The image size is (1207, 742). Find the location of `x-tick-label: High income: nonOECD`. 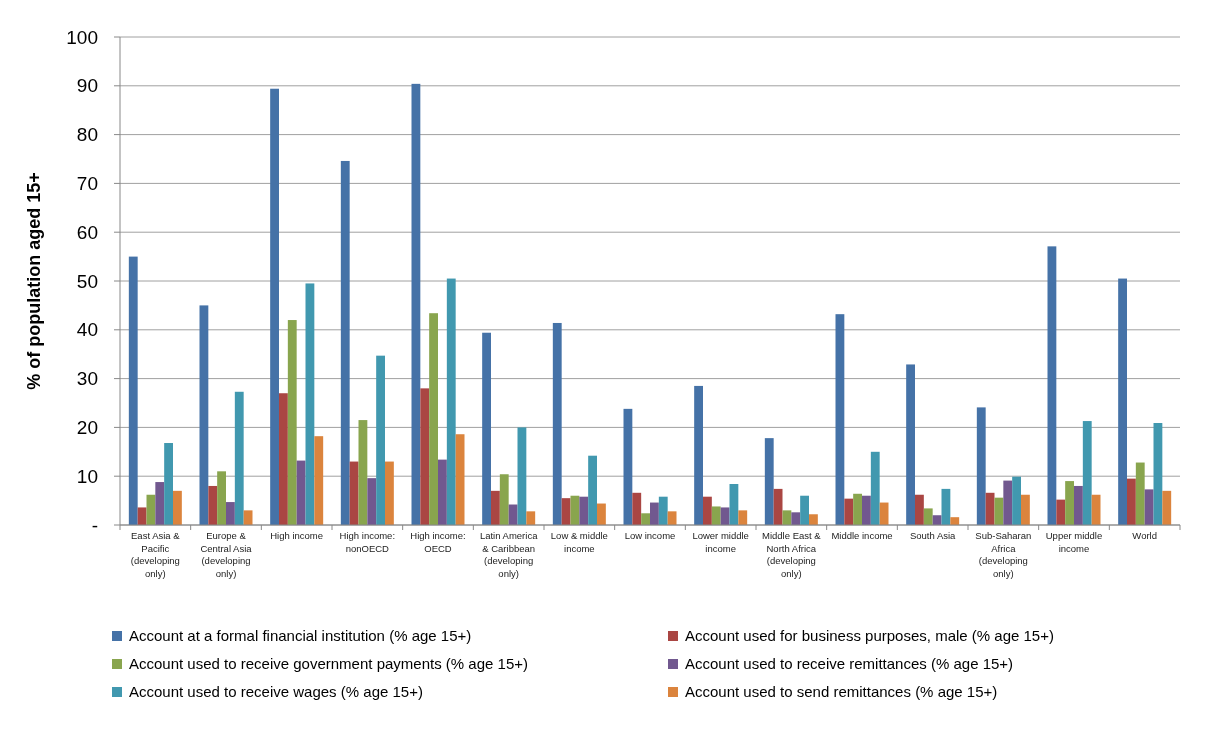

x-tick-label: High income: nonOECD is located at coordinates (367, 542).